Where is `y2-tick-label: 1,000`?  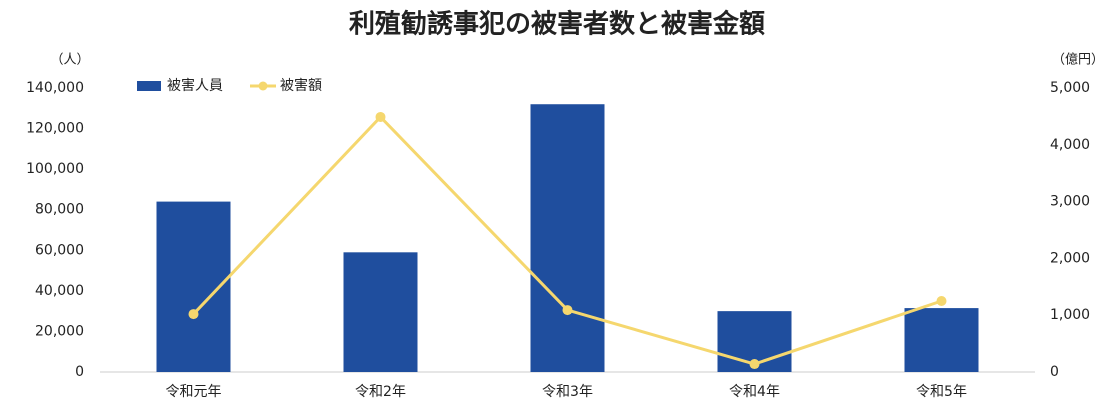 y2-tick-label: 1,000 is located at coordinates (1070, 315).